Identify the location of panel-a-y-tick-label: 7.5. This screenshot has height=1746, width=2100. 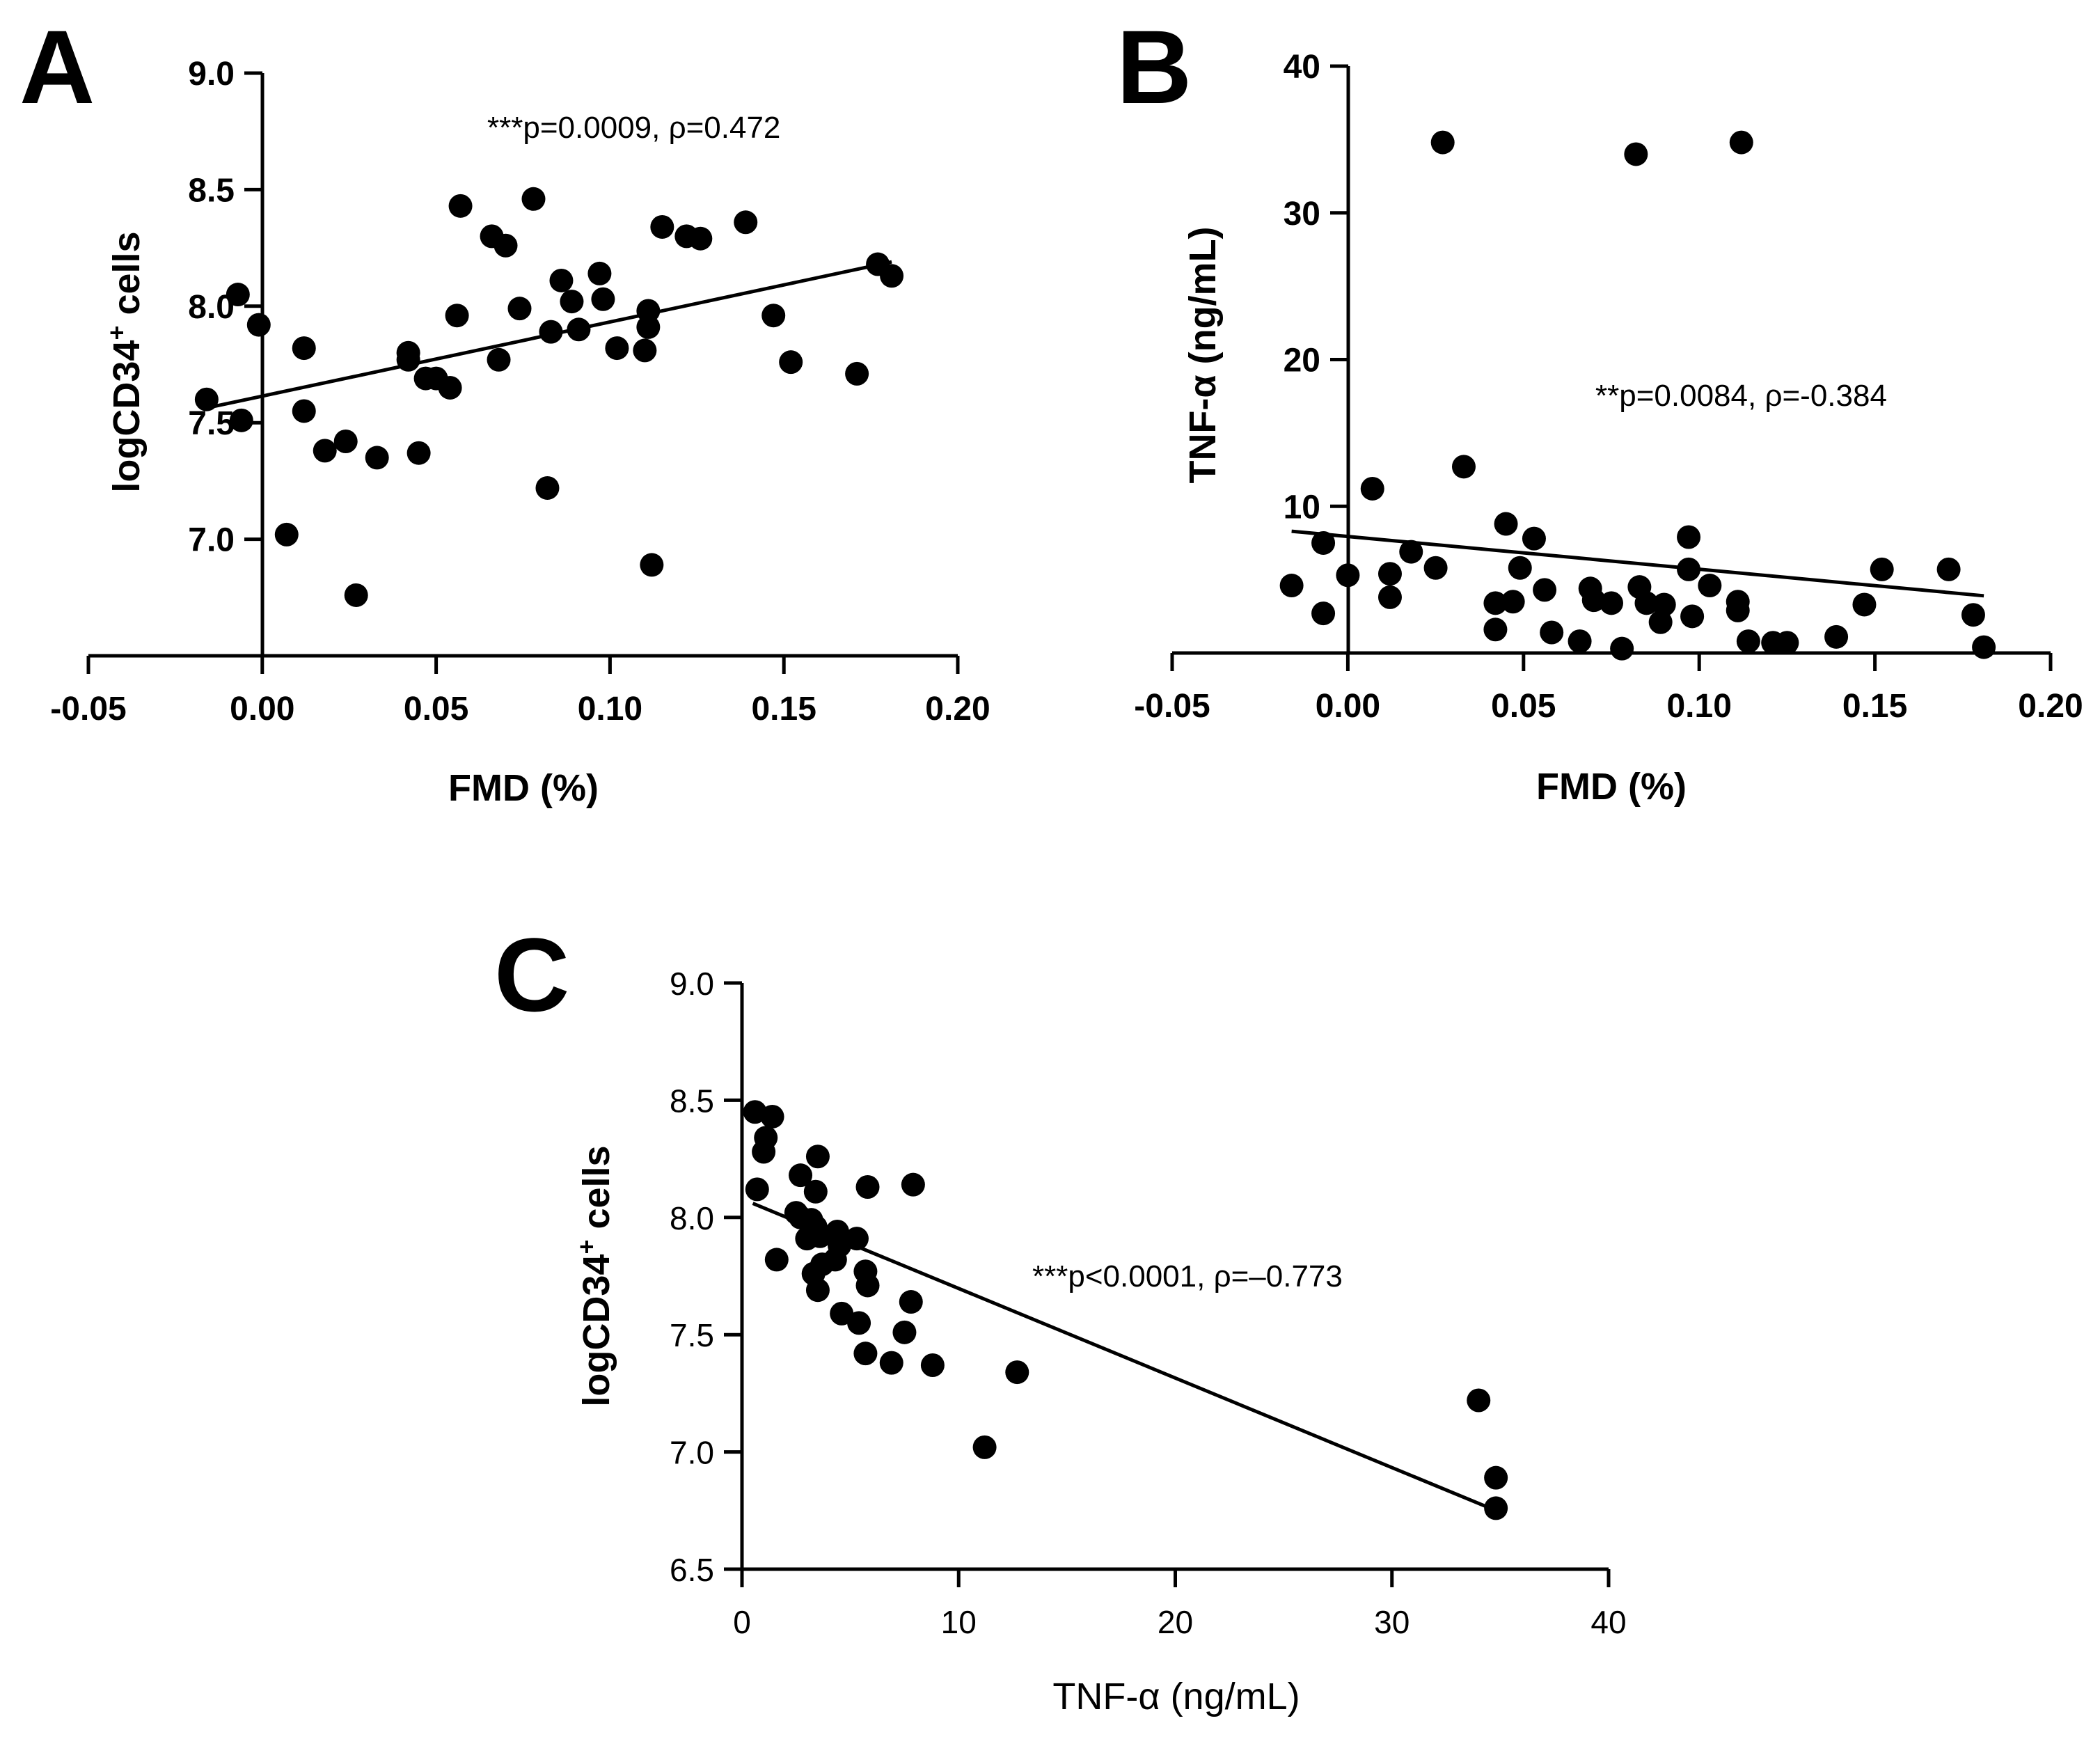
(212, 423).